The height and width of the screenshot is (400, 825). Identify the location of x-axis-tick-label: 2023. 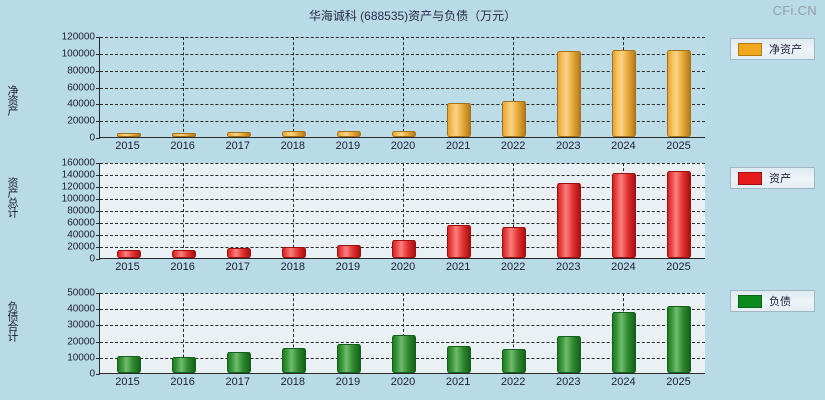
(568, 146).